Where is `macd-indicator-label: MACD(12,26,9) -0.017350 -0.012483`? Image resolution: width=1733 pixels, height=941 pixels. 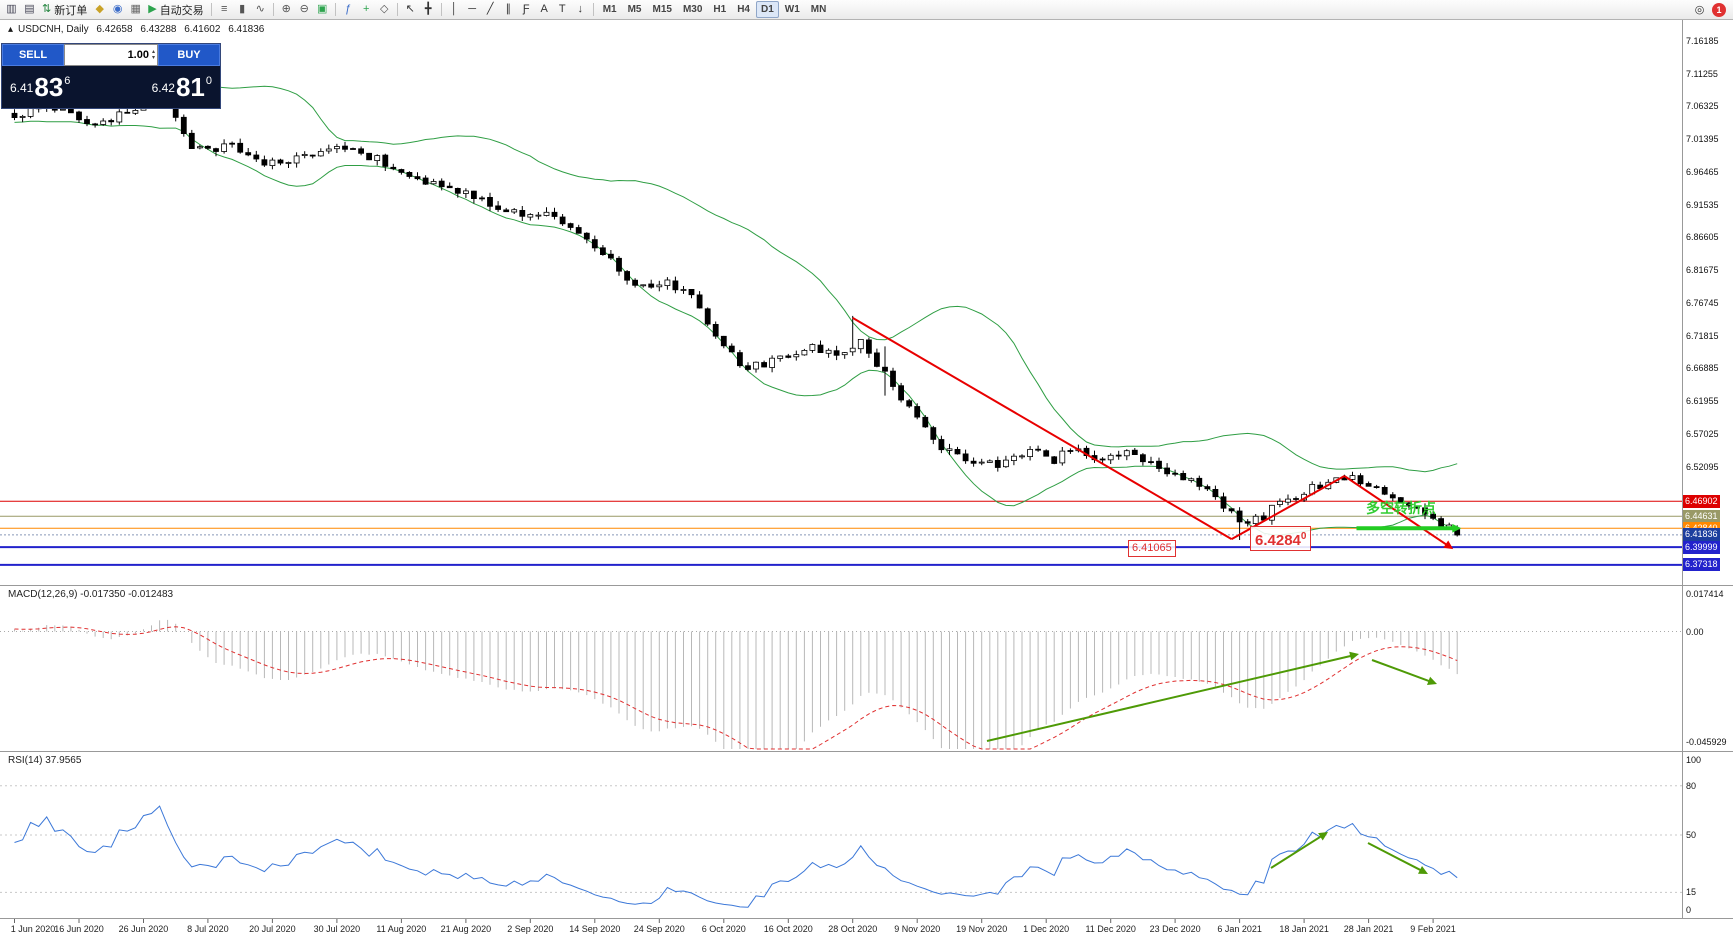
macd-indicator-label: MACD(12,26,9) -0.017350 -0.012483 is located at coordinates (91, 594).